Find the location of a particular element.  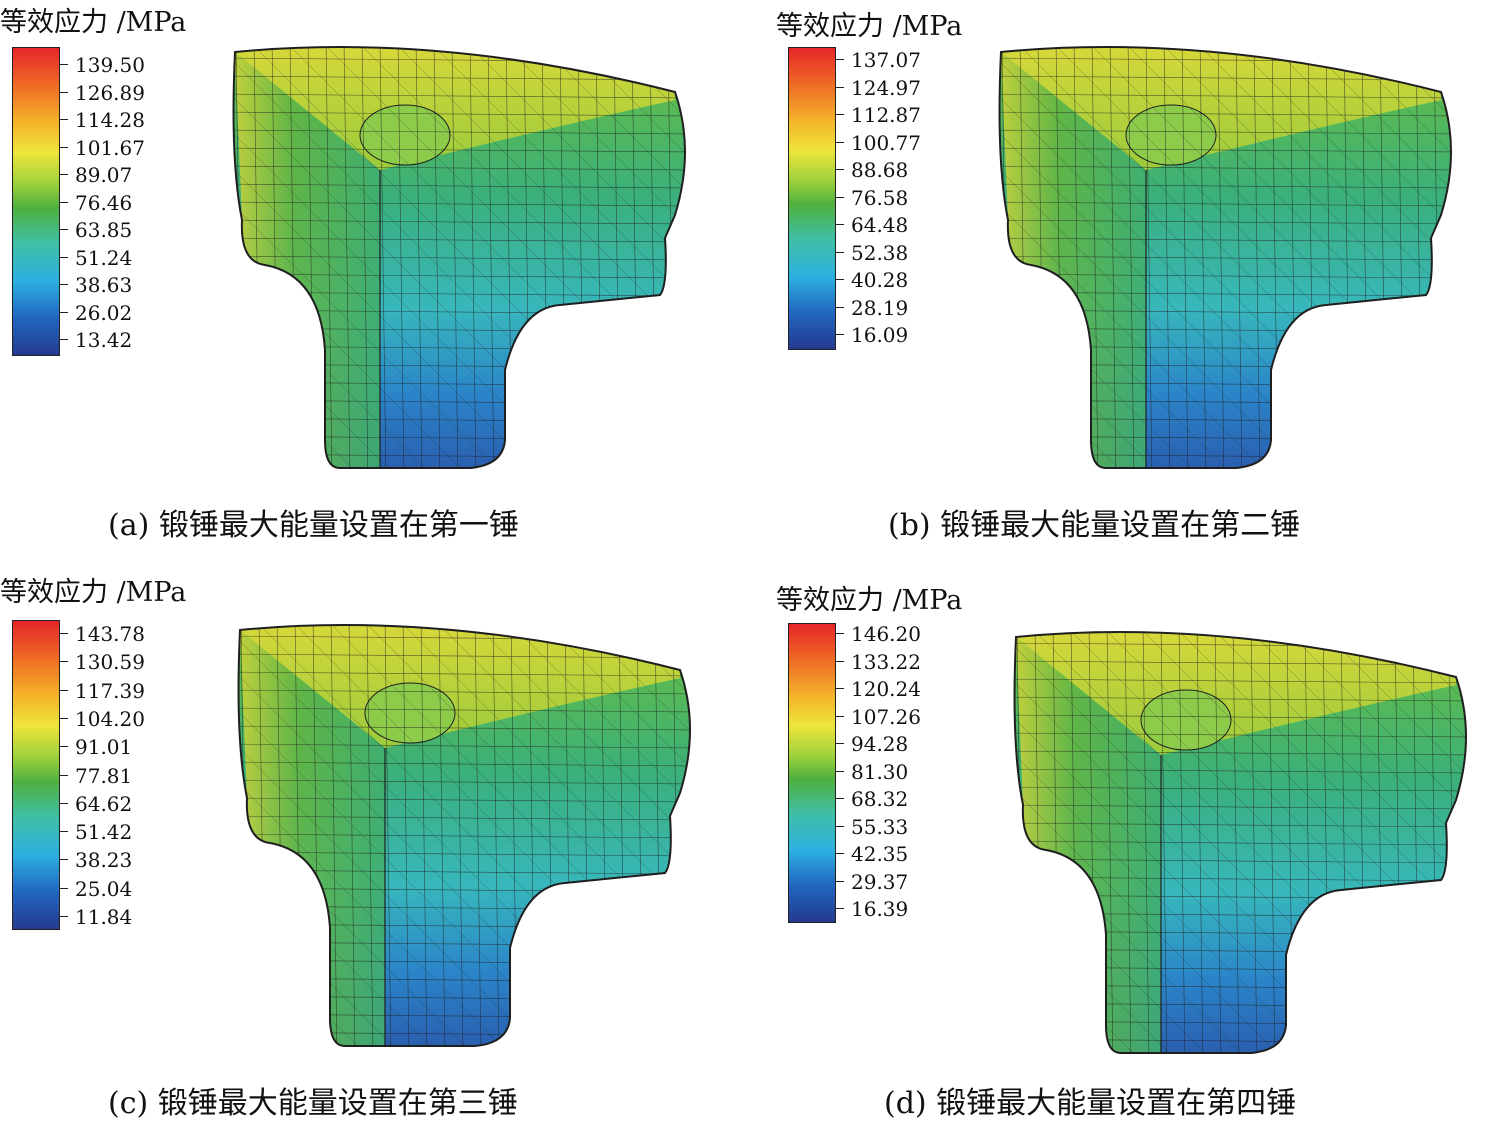

colorbar-tick-label: 52.38 is located at coordinates (872, 252).